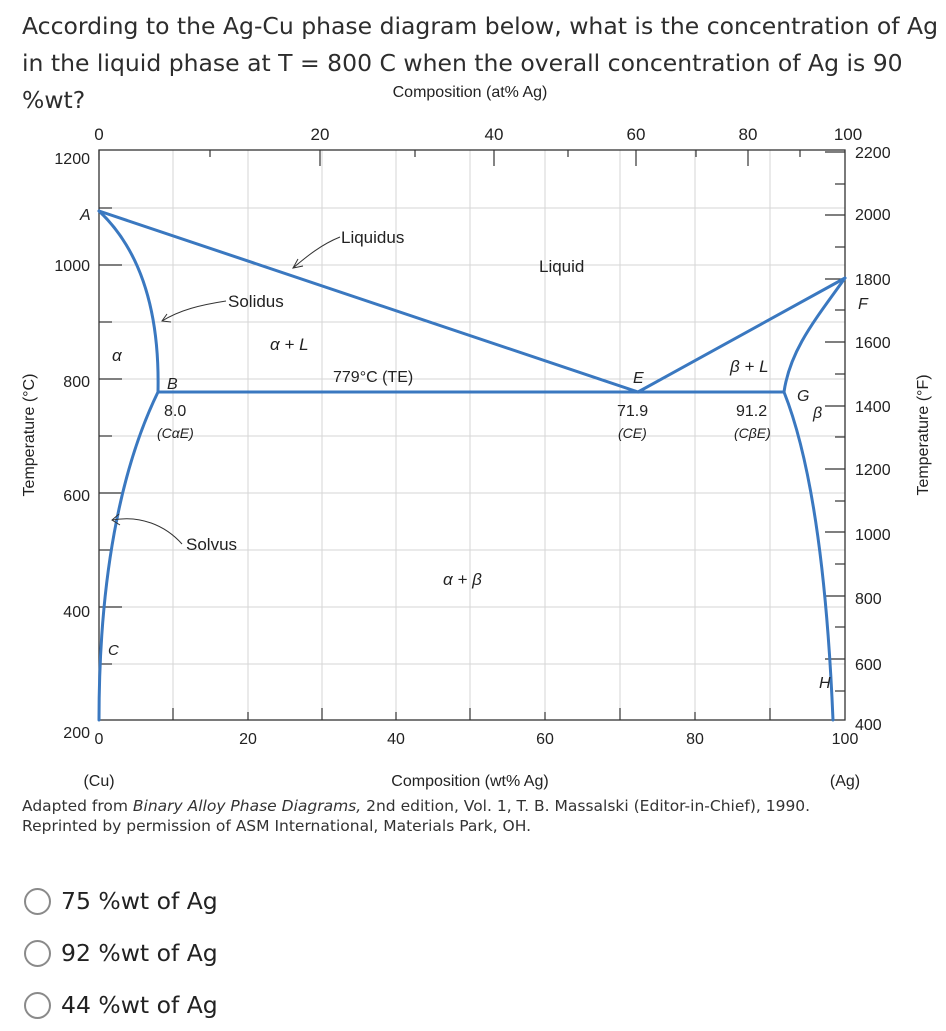 The width and height of the screenshot is (946, 1031). I want to click on top-tick-label: 100, so click(848, 134).